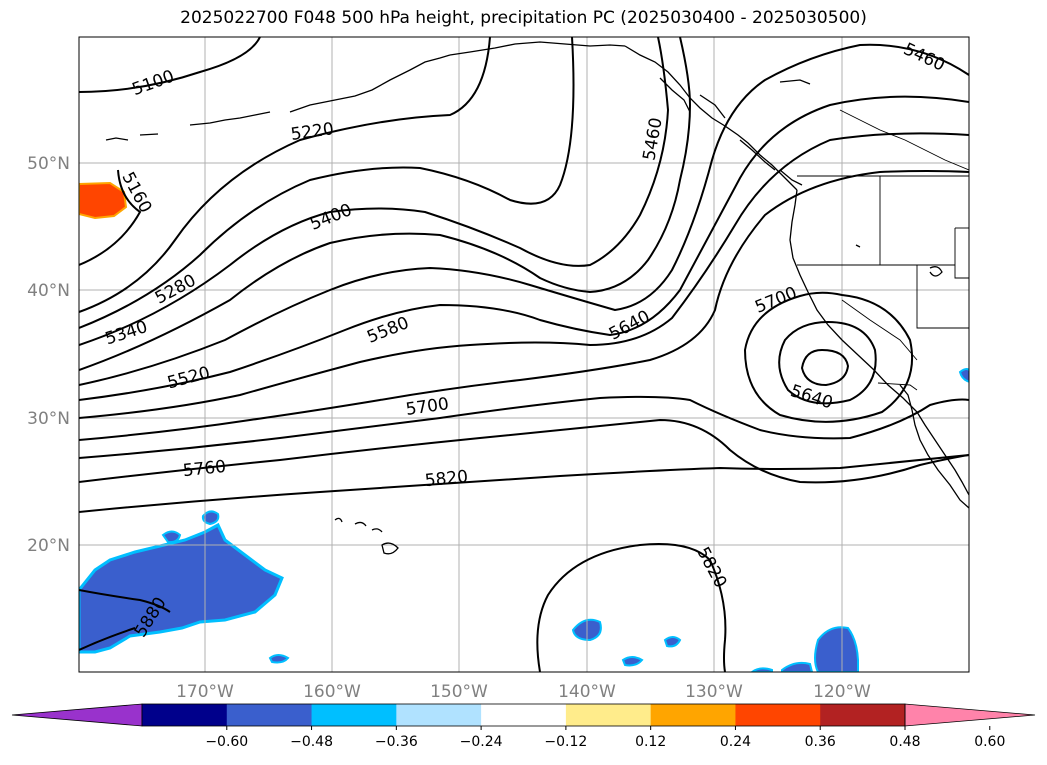  Describe the element at coordinates (735, 742) in the screenshot. I see `colorbar-tick-label: 0.24` at that location.